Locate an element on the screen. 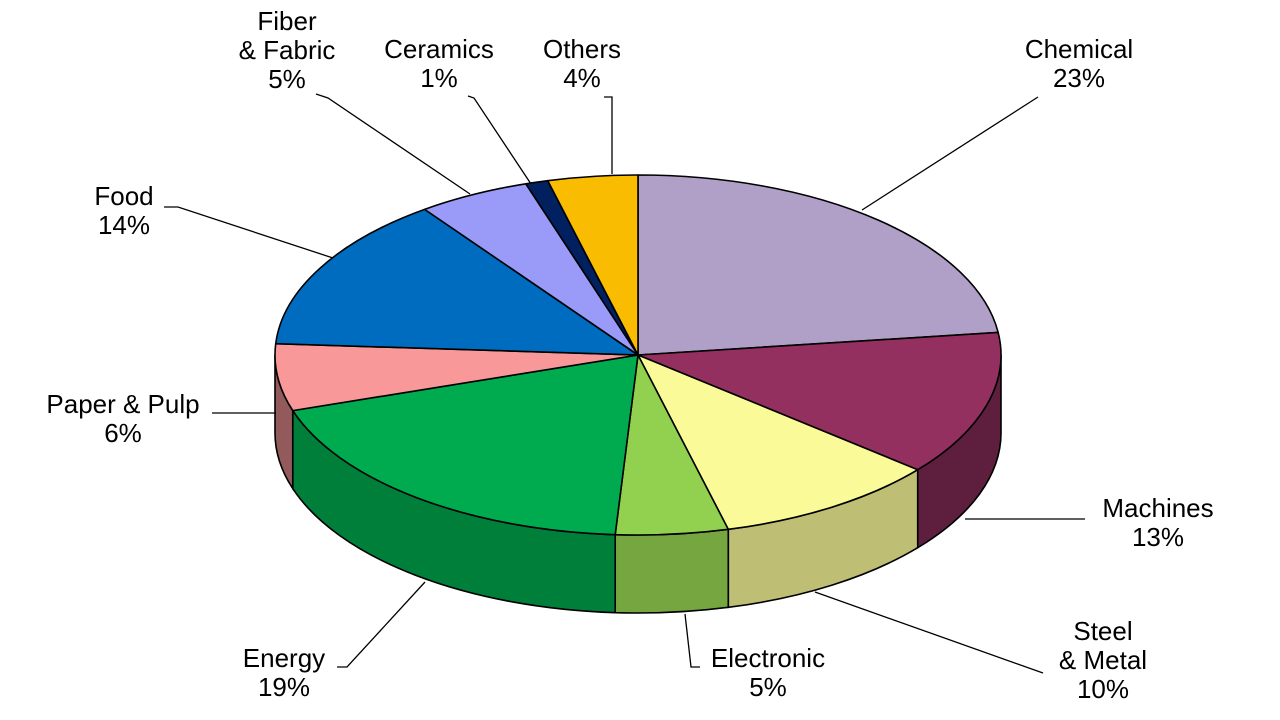 The image size is (1280, 720). slice-label-steel-and-metal: Steel & Metal 10% is located at coordinates (1103, 660).